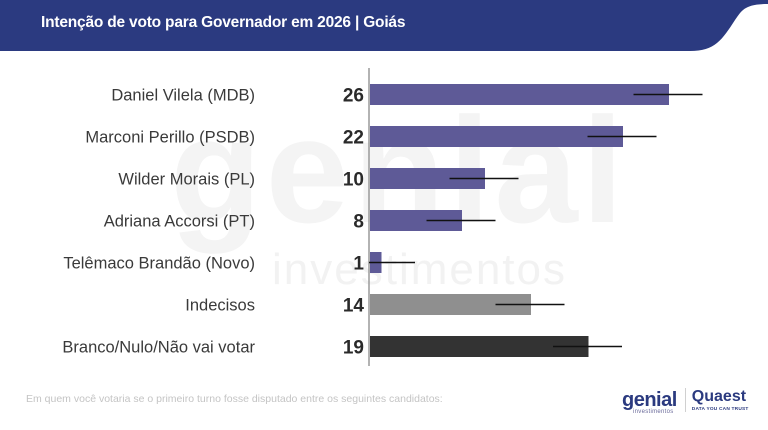 The width and height of the screenshot is (768, 430). Describe the element at coordinates (183, 96) in the screenshot. I see `category-label-0: Daniel Vilela (MDB)` at that location.